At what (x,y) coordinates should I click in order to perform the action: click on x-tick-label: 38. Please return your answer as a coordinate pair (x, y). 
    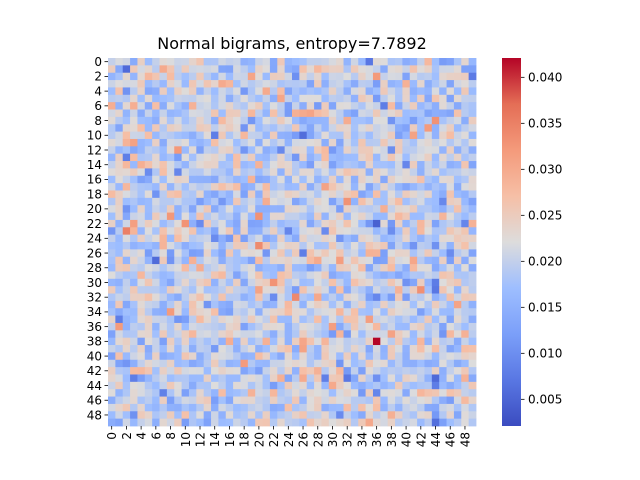
    Looking at the image, I should click on (392, 439).